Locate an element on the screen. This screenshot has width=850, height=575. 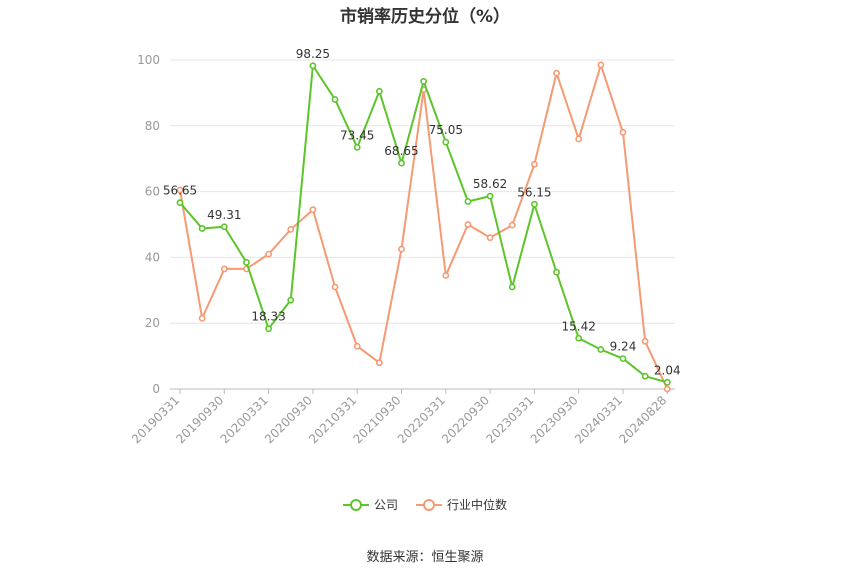
data-label: 75.05 is located at coordinates (446, 130).